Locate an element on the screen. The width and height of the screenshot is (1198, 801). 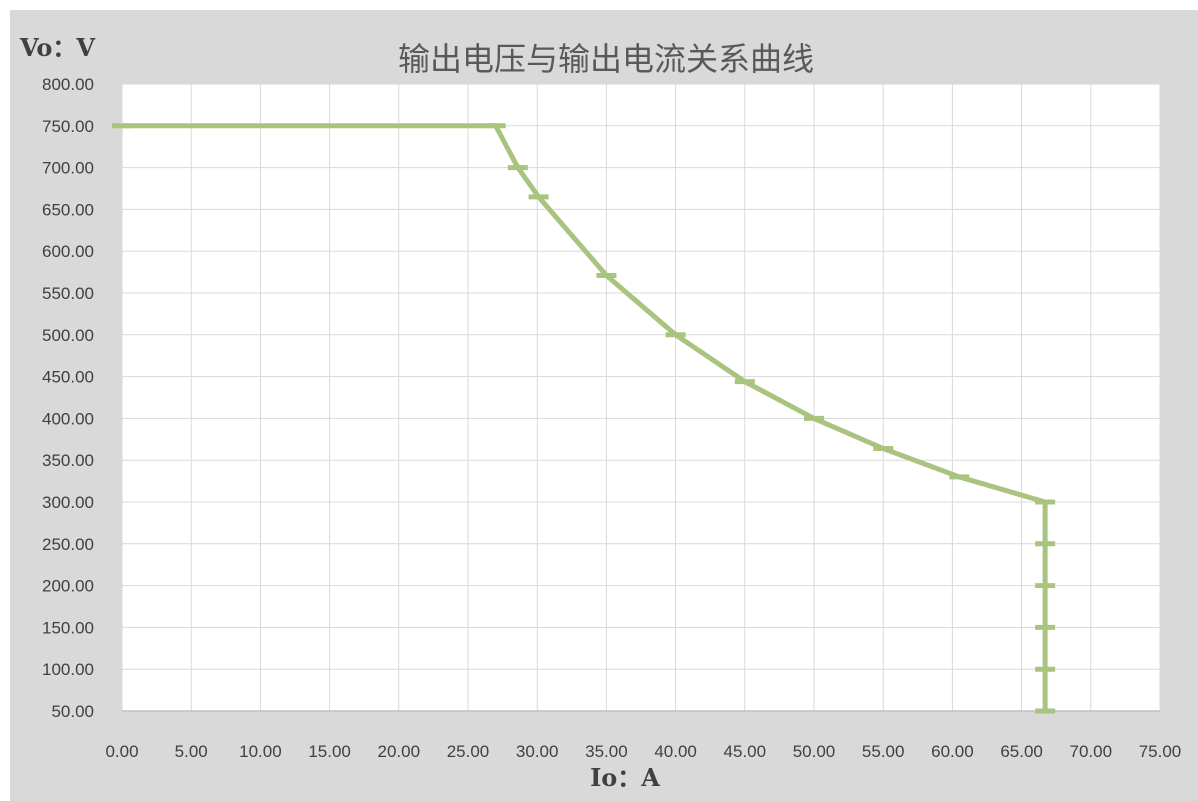
y-tick-label: 800.00 is located at coordinates (68, 84).